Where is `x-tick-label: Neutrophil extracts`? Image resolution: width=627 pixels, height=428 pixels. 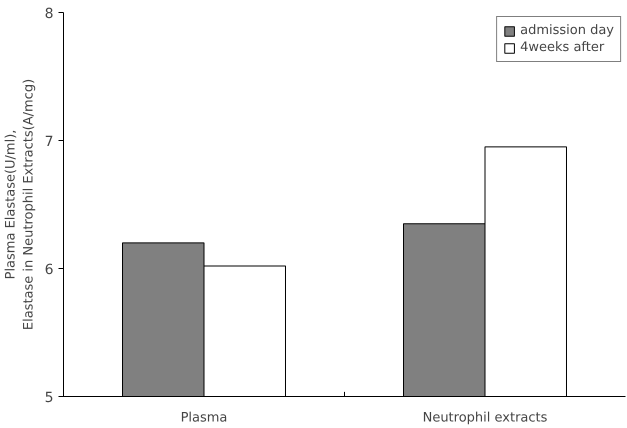
x-tick-label: Neutrophil extracts is located at coordinates (485, 418).